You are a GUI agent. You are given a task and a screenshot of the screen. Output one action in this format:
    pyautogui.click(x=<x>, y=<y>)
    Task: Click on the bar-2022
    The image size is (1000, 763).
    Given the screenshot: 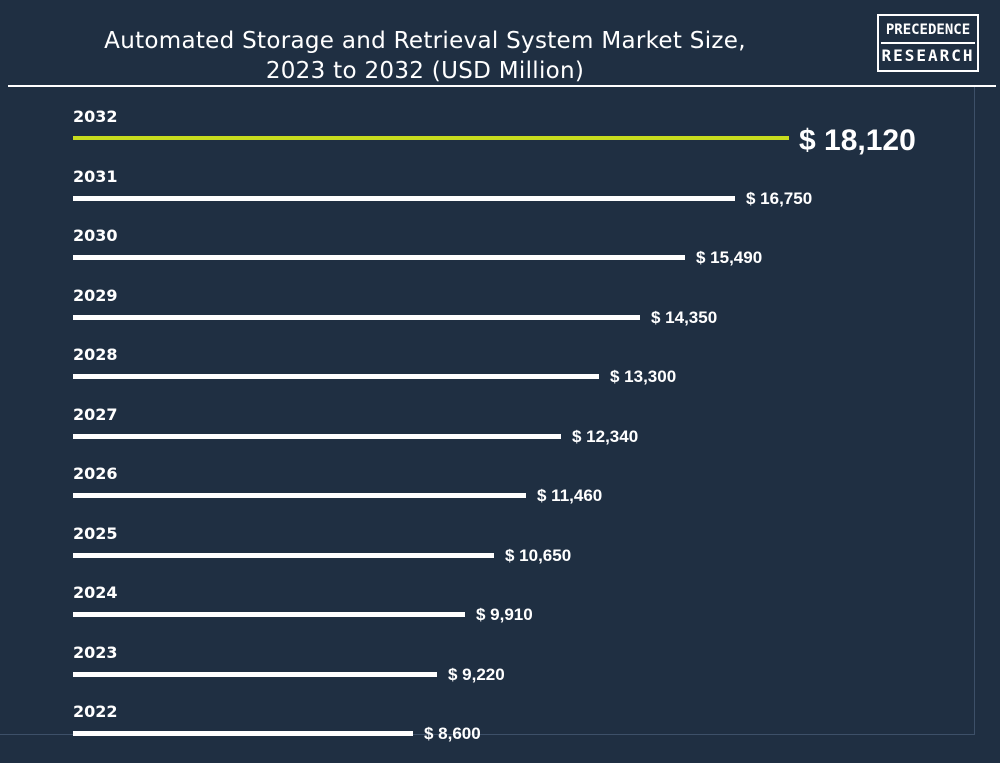 What is the action you would take?
    pyautogui.click(x=243, y=733)
    